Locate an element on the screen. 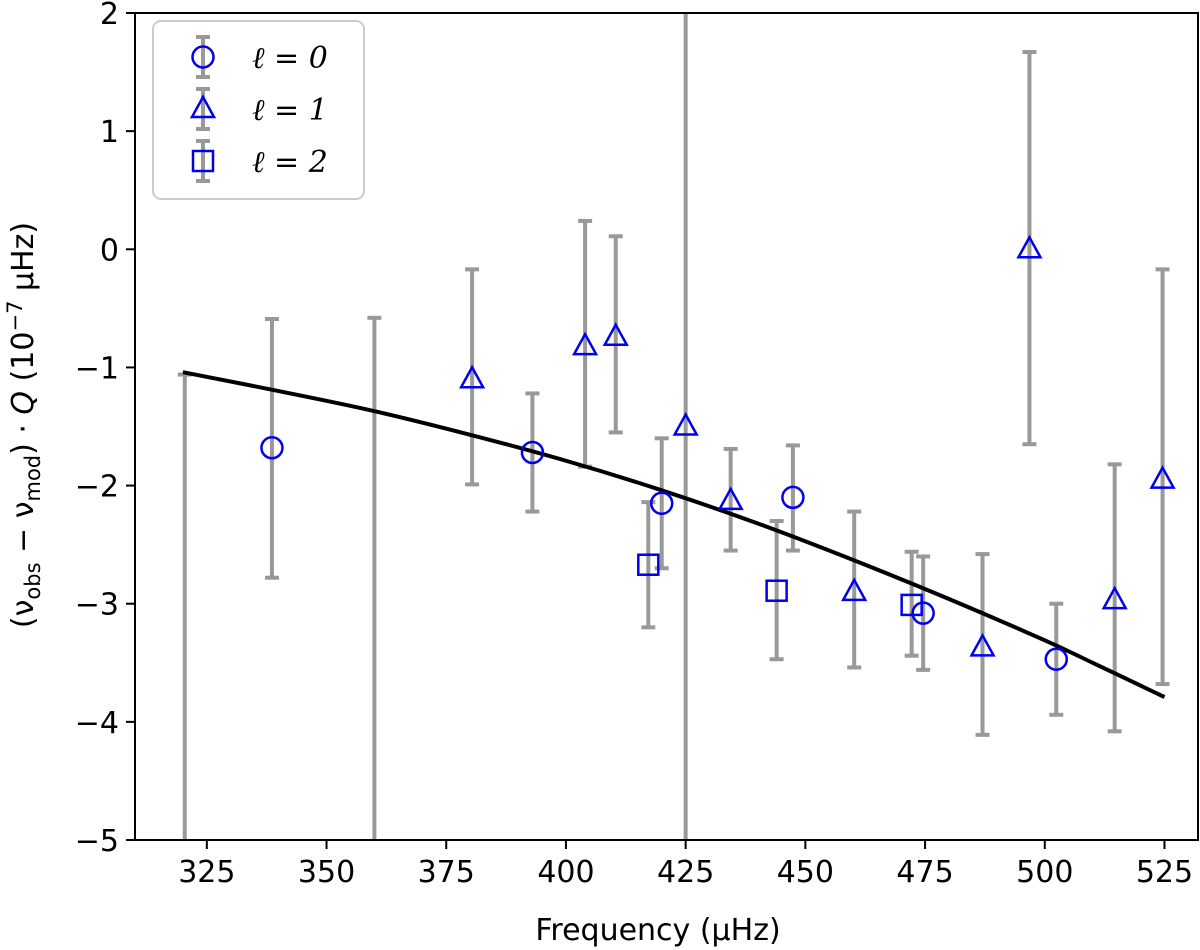  y-axis-label: (νobs − νmod) · Q (10−7 μHz) is located at coordinates (24, 425).